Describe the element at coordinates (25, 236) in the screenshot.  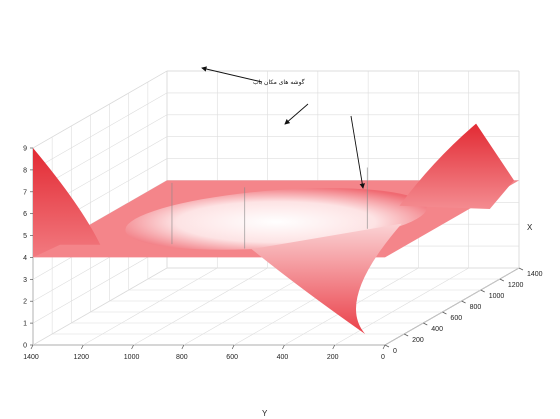
I see `z-tick-label: 5` at that location.